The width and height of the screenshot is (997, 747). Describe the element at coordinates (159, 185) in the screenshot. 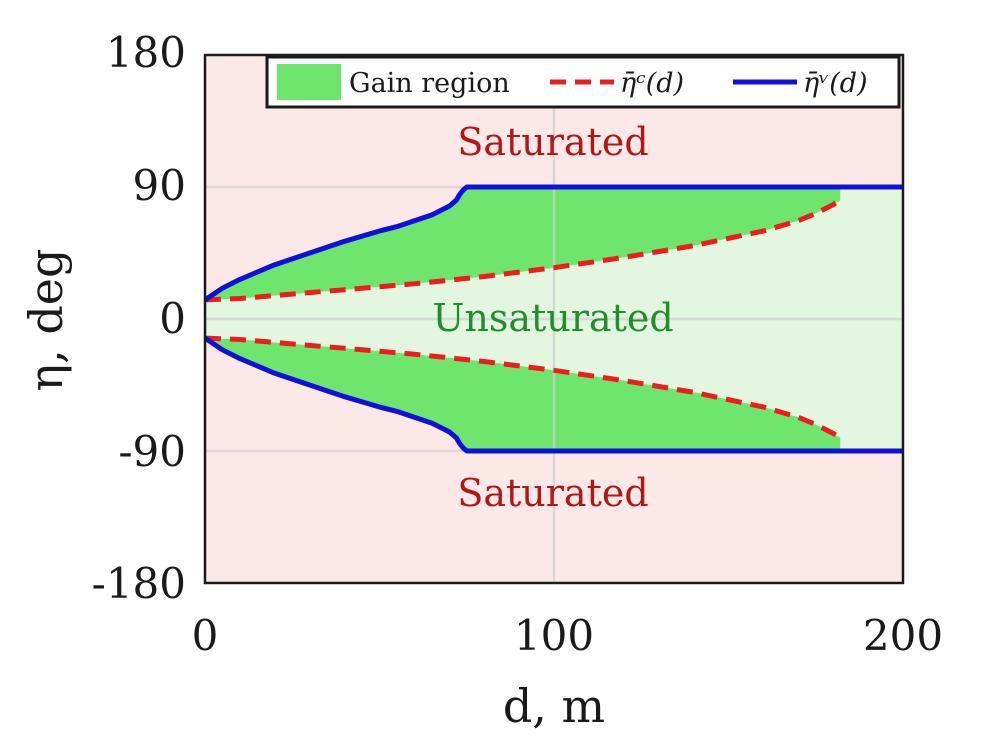

I see `ytick-label: 90` at that location.